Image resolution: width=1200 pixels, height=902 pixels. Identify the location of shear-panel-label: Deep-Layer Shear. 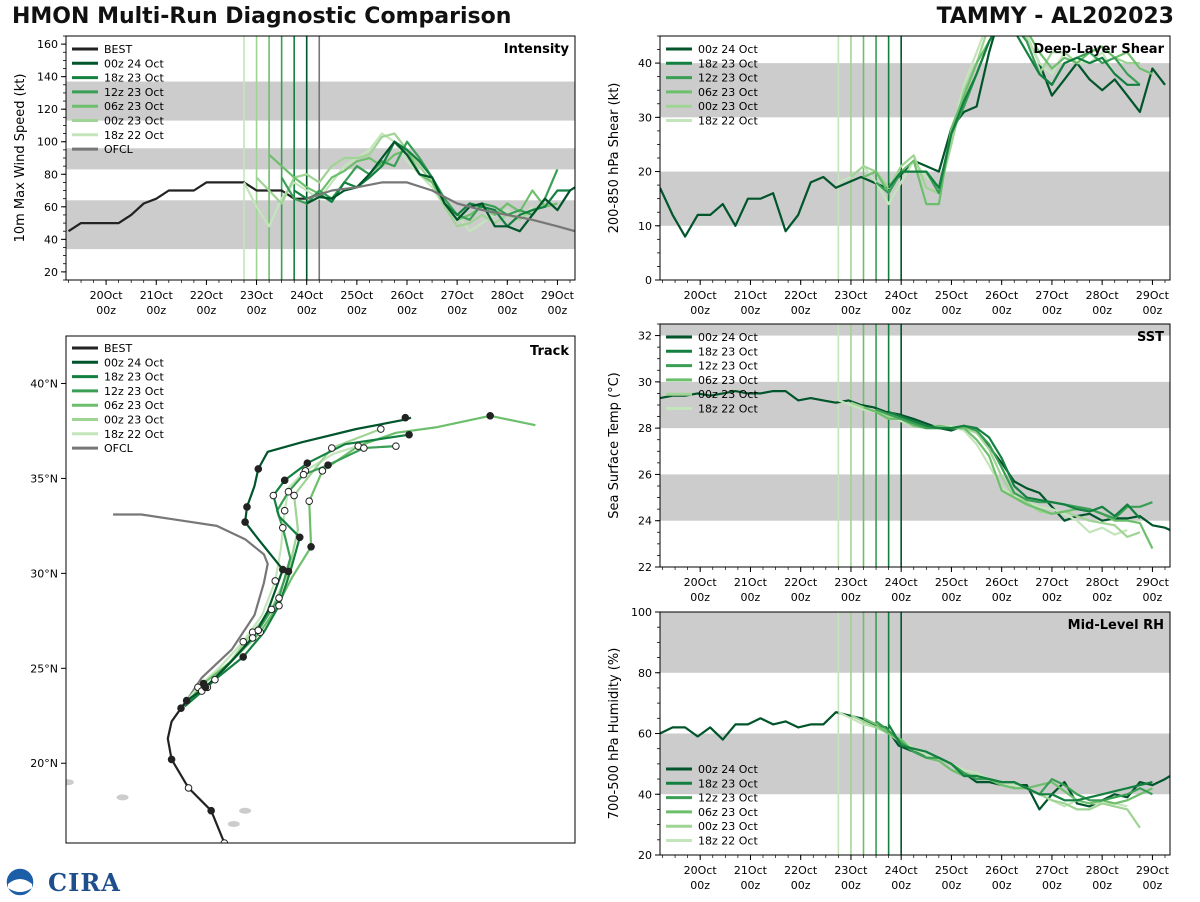
(1098, 49).